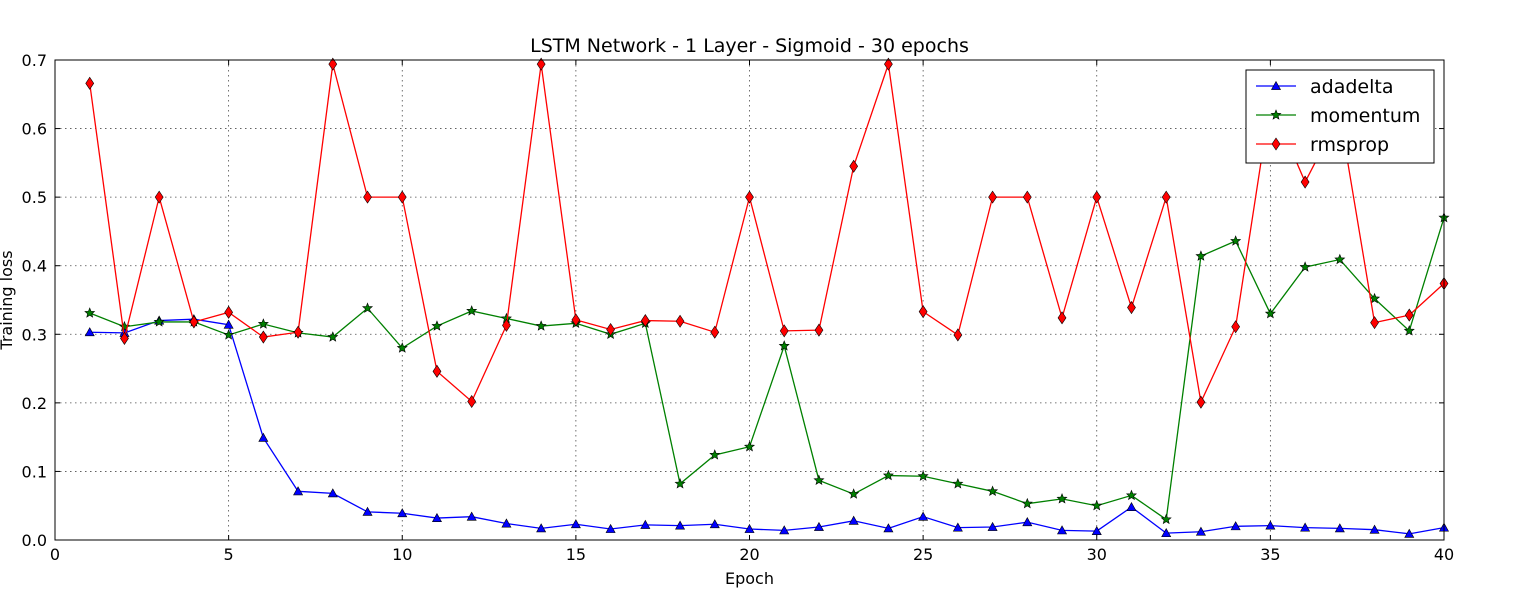 Image resolution: width=1526 pixels, height=604 pixels. I want to click on legend: adadelta momentum rmsprop, so click(1340, 116).